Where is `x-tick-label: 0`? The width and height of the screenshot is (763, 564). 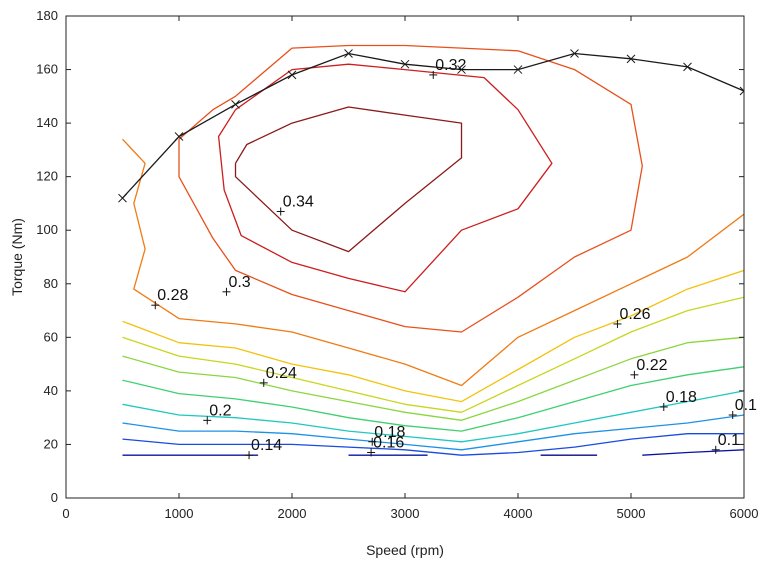
x-tick-label: 0 is located at coordinates (65, 513).